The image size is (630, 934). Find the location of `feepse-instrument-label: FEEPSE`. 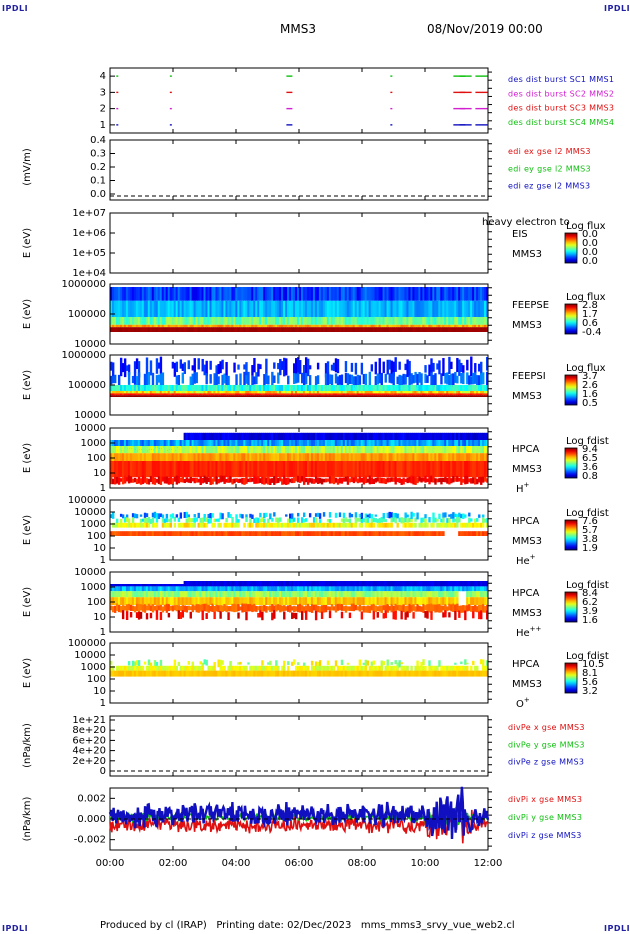

feepse-instrument-label: FEEPSE is located at coordinates (530, 305).